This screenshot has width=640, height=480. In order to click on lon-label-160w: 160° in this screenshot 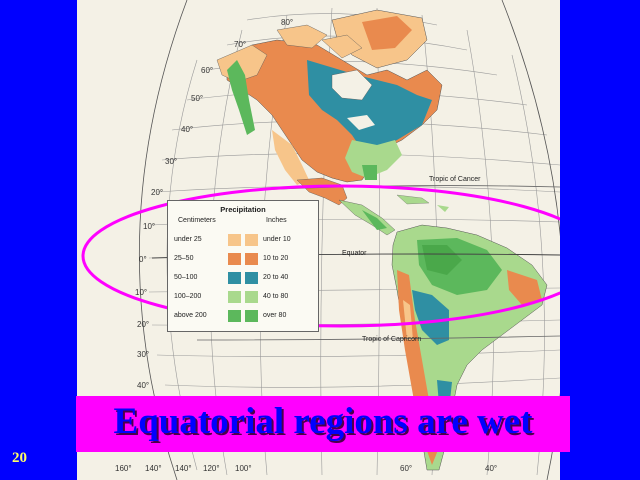, I will do `click(123, 468)`.